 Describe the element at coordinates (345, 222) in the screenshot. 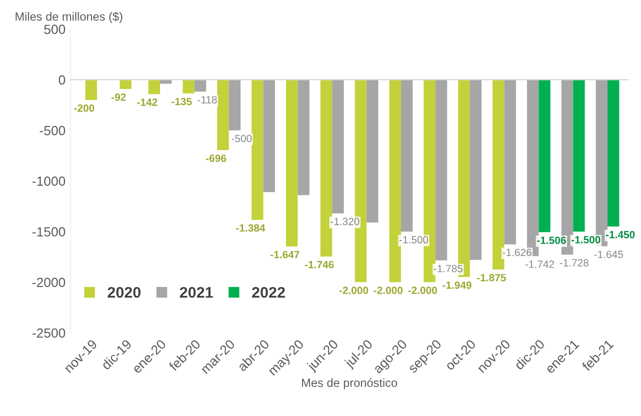

I see `data-label: -1.320` at that location.